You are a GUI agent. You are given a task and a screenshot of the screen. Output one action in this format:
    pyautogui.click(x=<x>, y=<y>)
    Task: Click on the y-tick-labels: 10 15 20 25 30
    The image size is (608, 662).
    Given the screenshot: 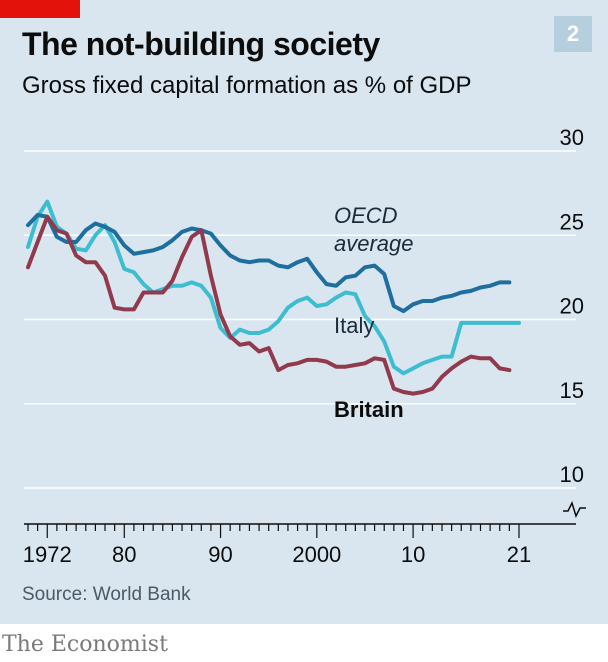 What is the action you would take?
    pyautogui.click(x=572, y=306)
    